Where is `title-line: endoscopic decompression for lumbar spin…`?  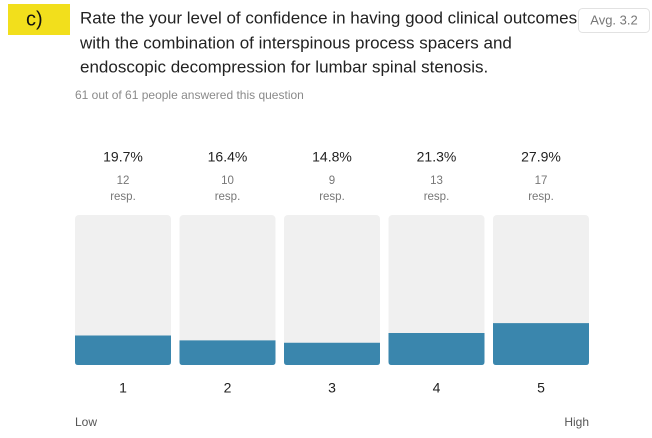
title-line: endoscopic decompression for lumbar spin… is located at coordinates (284, 66).